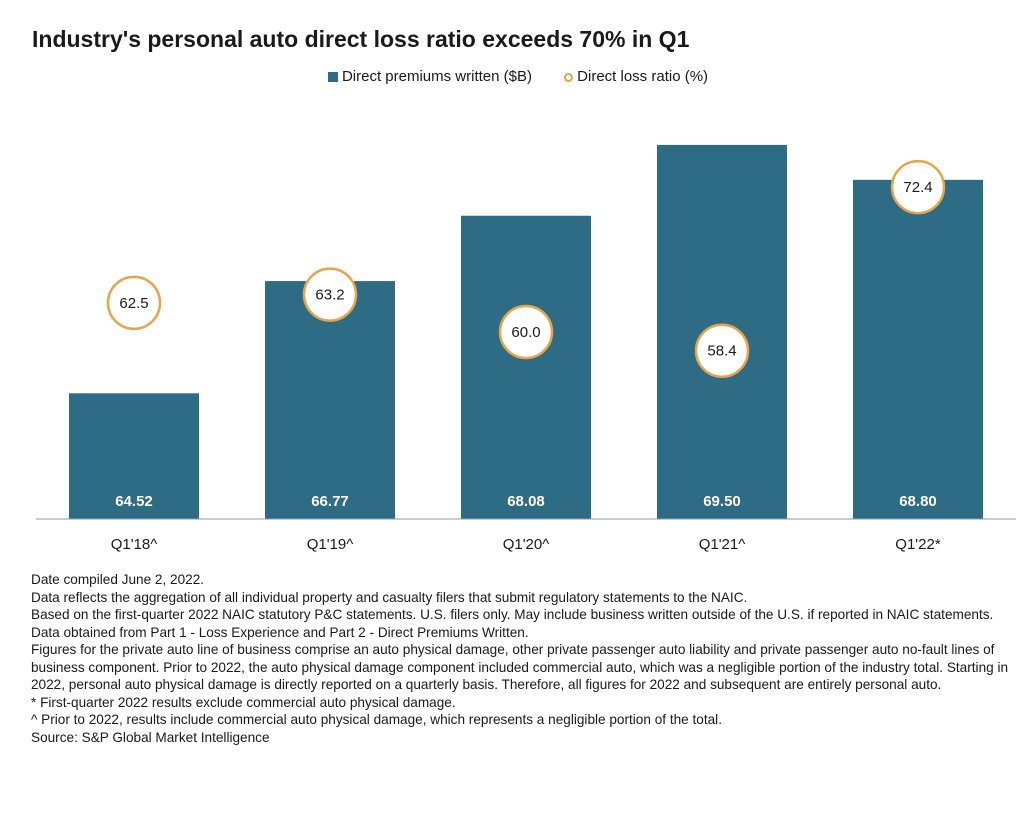 The width and height of the screenshot is (1036, 826). I want to click on bar-value-label: 68.80, so click(918, 501).